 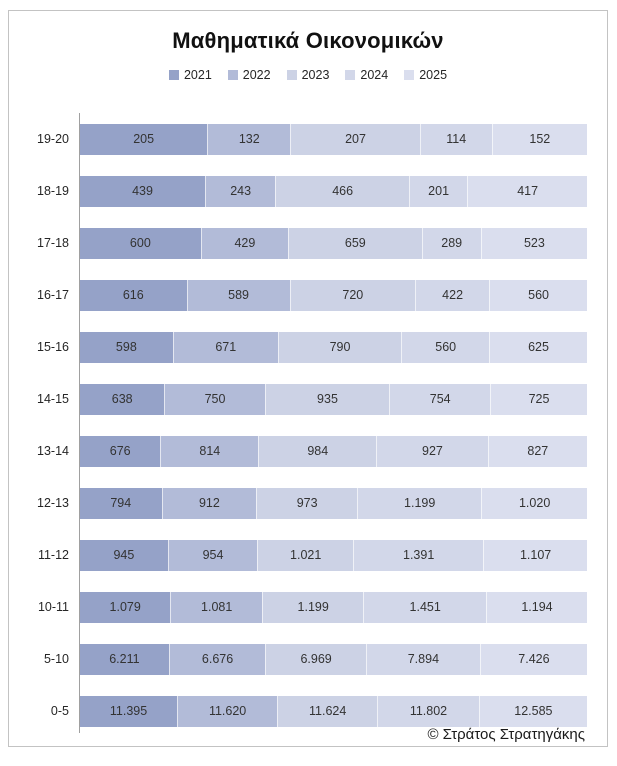 I want to click on data-label: 12.585, so click(x=533, y=711).